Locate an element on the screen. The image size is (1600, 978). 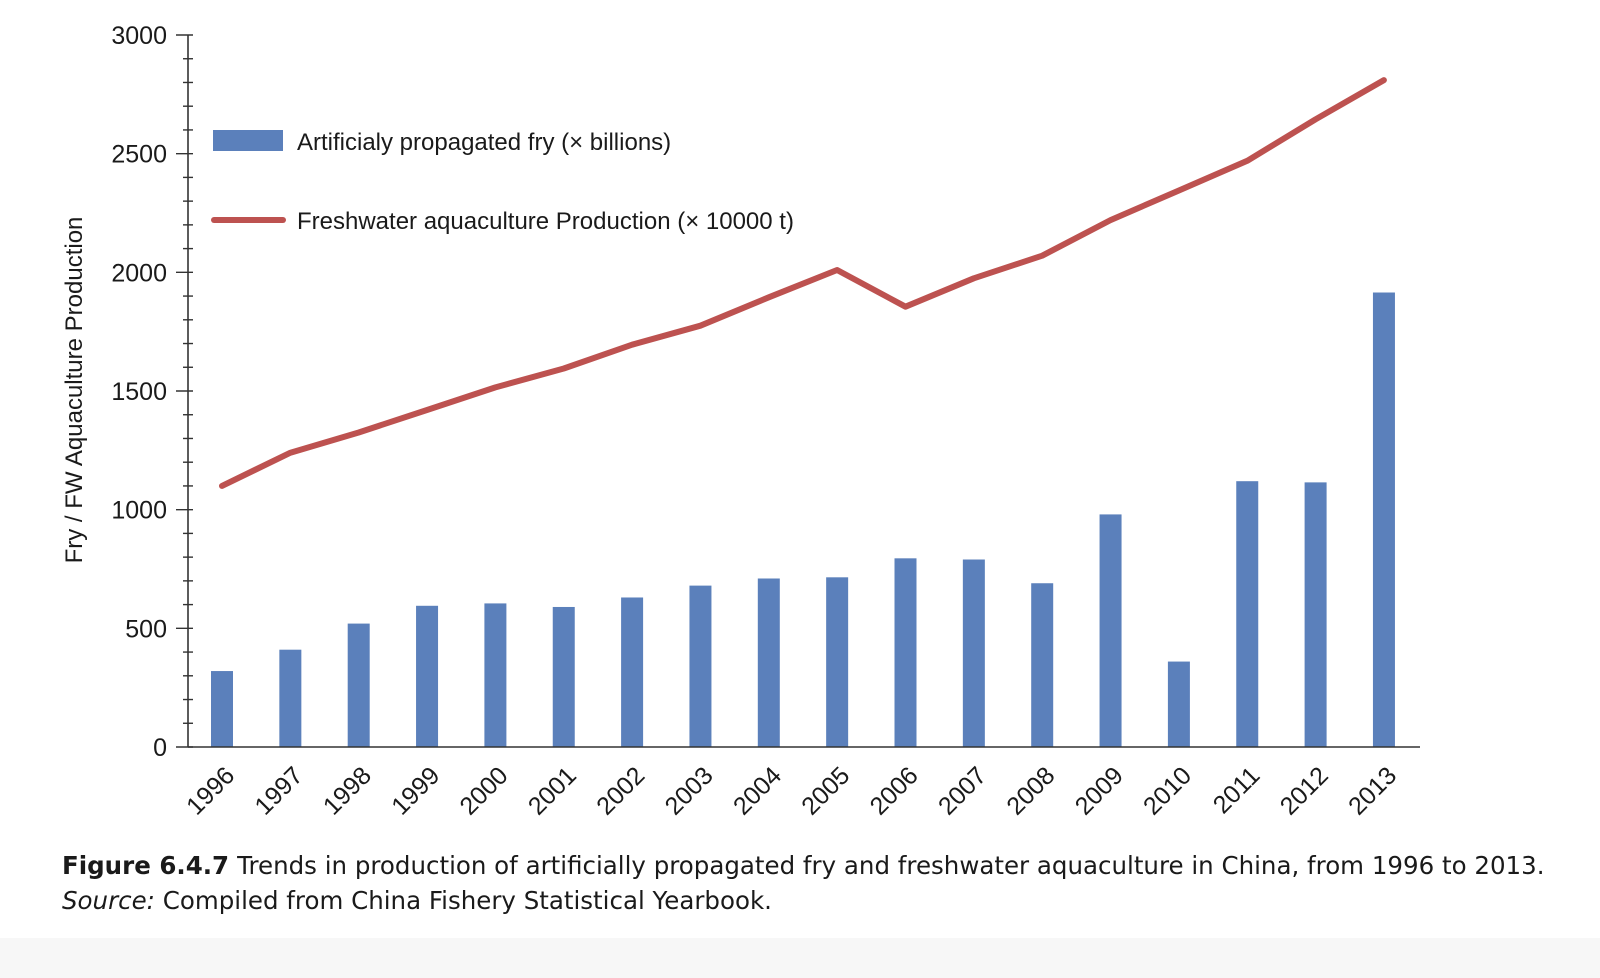
x-tick-label: 2003 is located at coordinates (689, 790).